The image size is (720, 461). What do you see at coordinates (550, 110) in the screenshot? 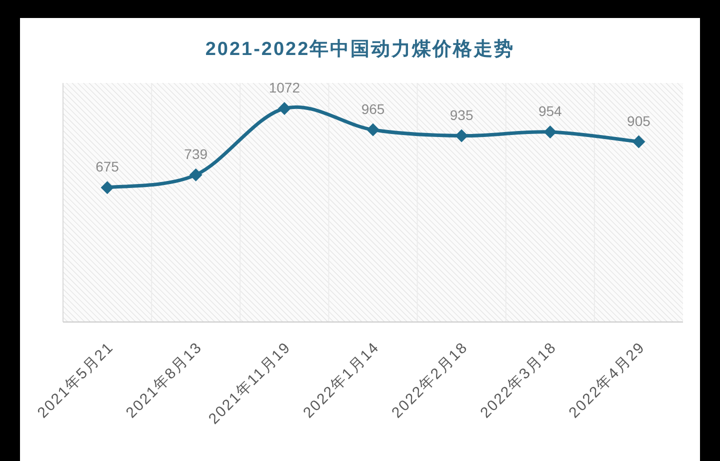
I see `data-label: 954` at bounding box center [550, 110].